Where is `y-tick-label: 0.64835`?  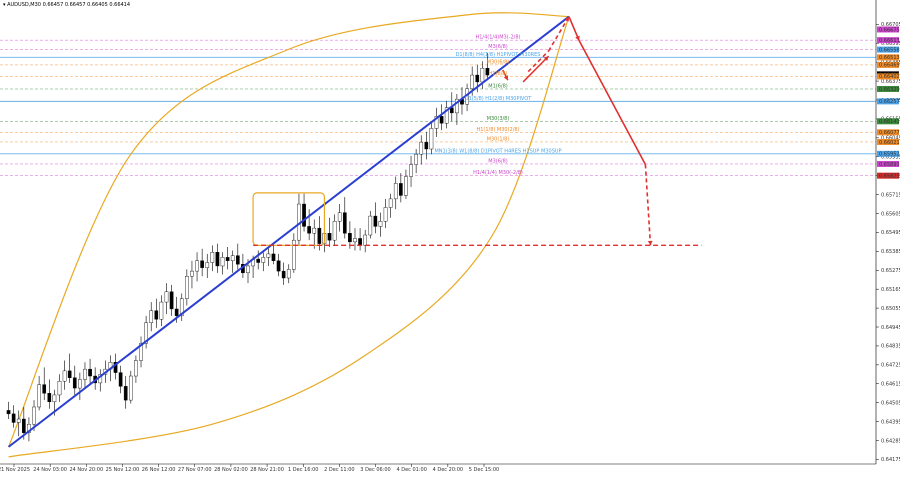
y-tick-label: 0.64835 is located at coordinates (890, 347).